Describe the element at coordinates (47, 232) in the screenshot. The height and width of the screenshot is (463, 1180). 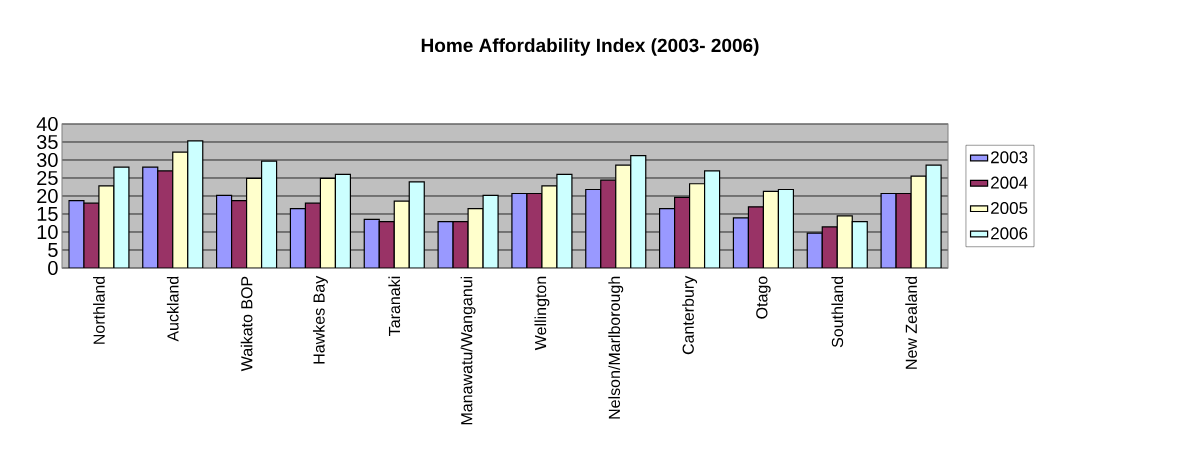
I see `y-tick-label: 10` at that location.